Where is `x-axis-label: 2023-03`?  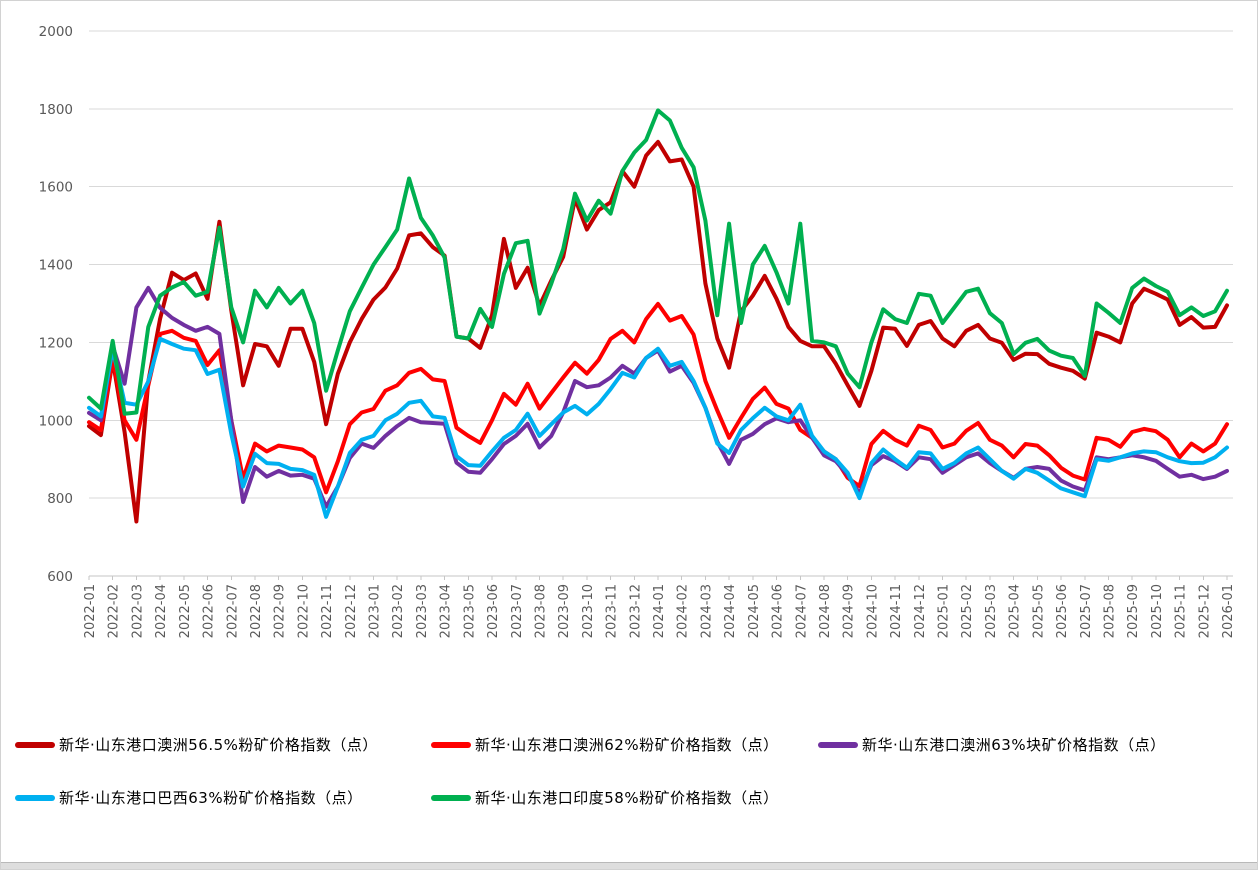 x-axis-label: 2023-03 is located at coordinates (422, 611).